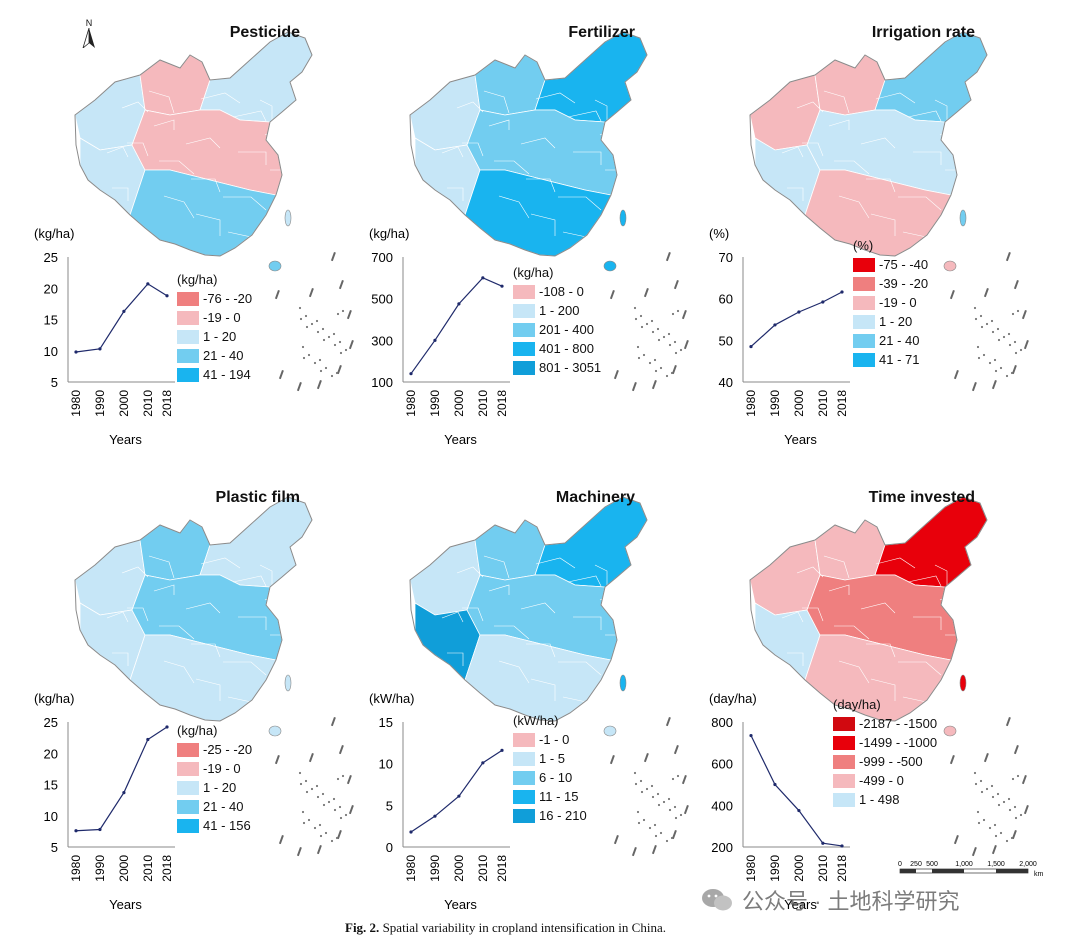 The height and width of the screenshot is (947, 1080). Describe the element at coordinates (502, 403) in the screenshot. I see `x-tick-label: 2018` at that location.